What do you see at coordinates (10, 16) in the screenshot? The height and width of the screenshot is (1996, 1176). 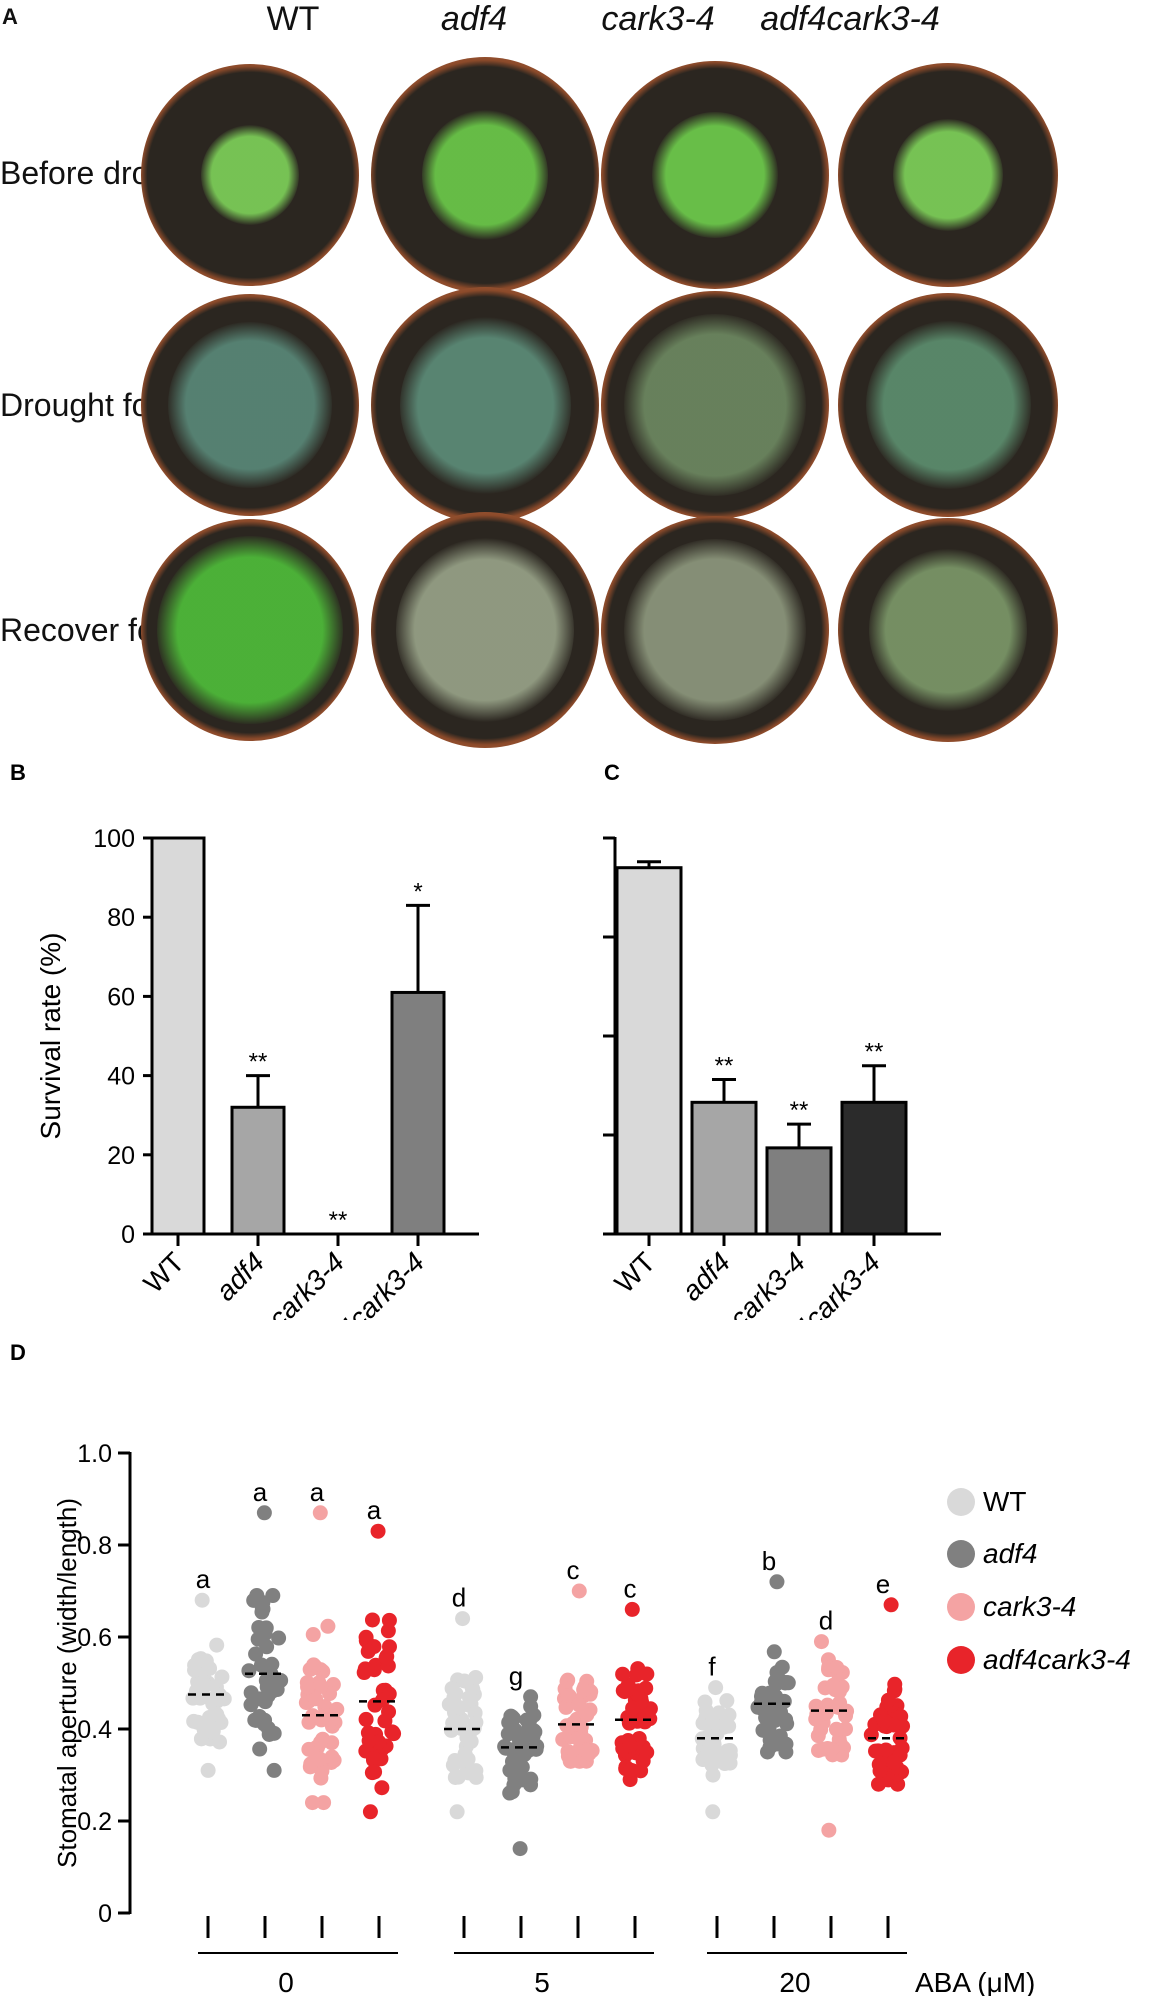 I see `panel-a-letter: A` at bounding box center [10, 16].